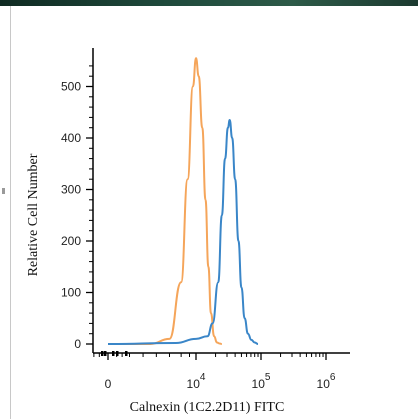 The image size is (418, 419). What do you see at coordinates (196, 381) in the screenshot?
I see `x-tick-label: 10⁴` at bounding box center [196, 381].